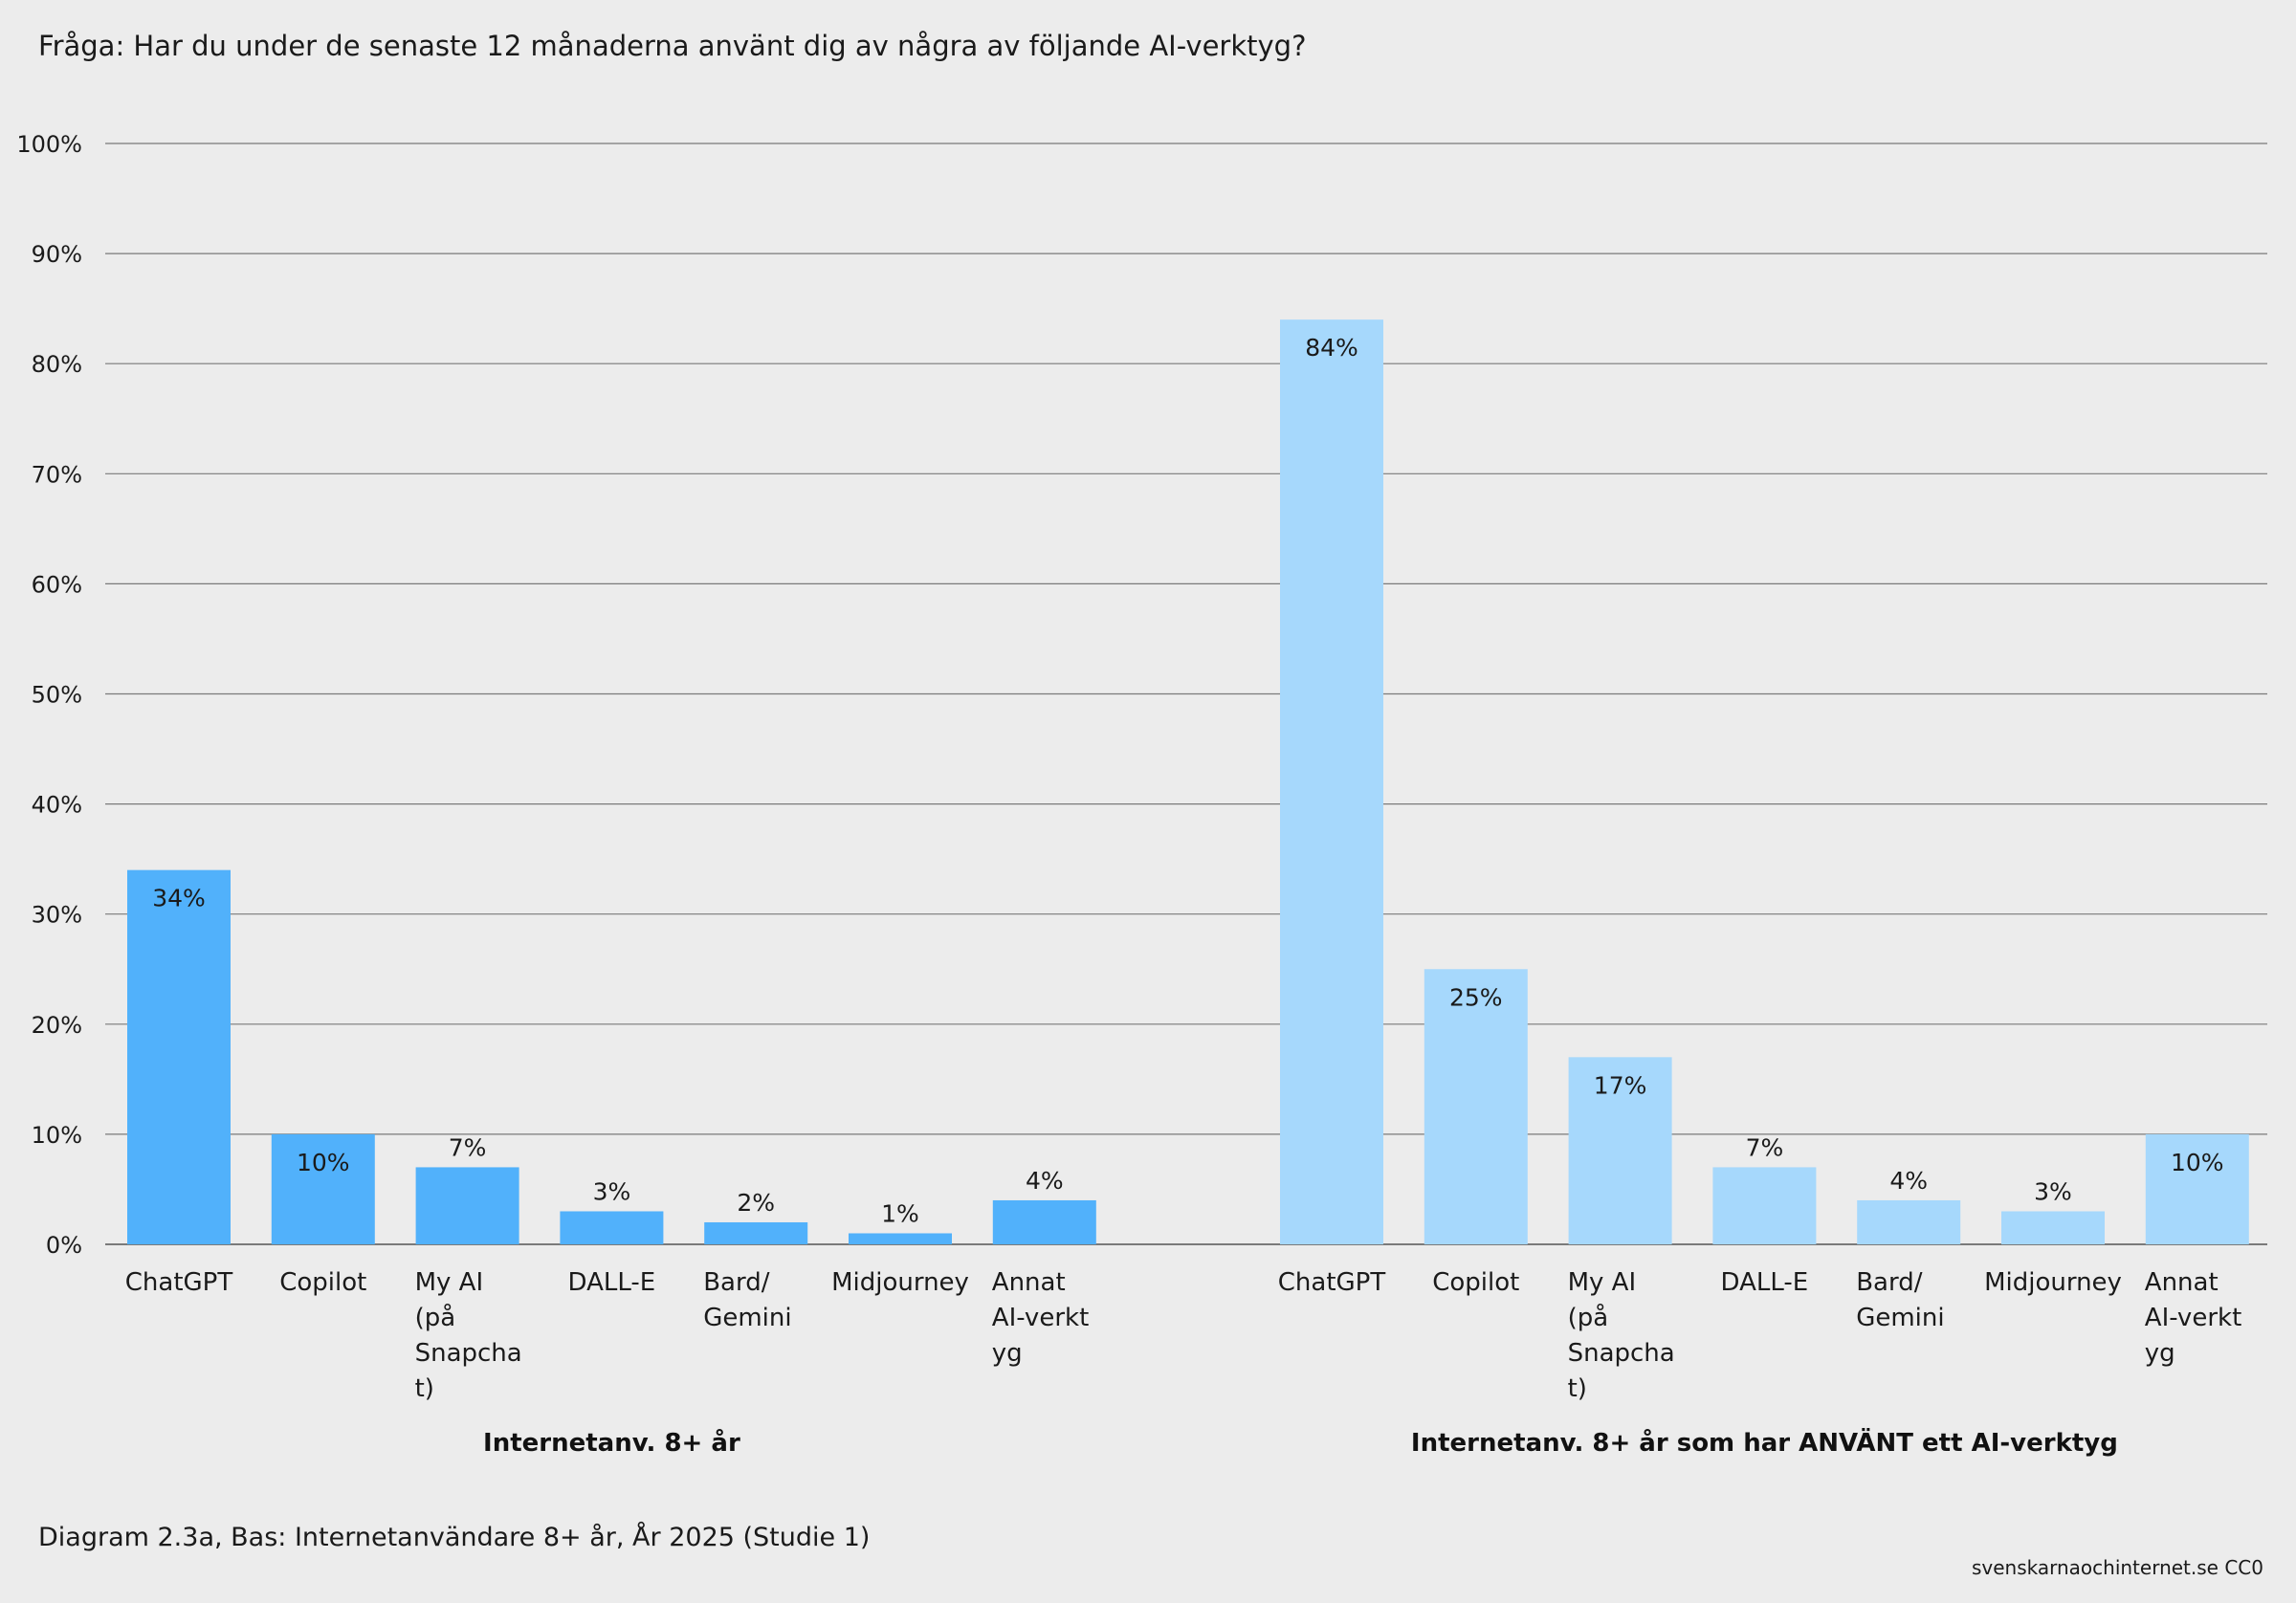  Describe the element at coordinates (57, 1135) in the screenshot. I see `y-tick-label: 10%` at that location.